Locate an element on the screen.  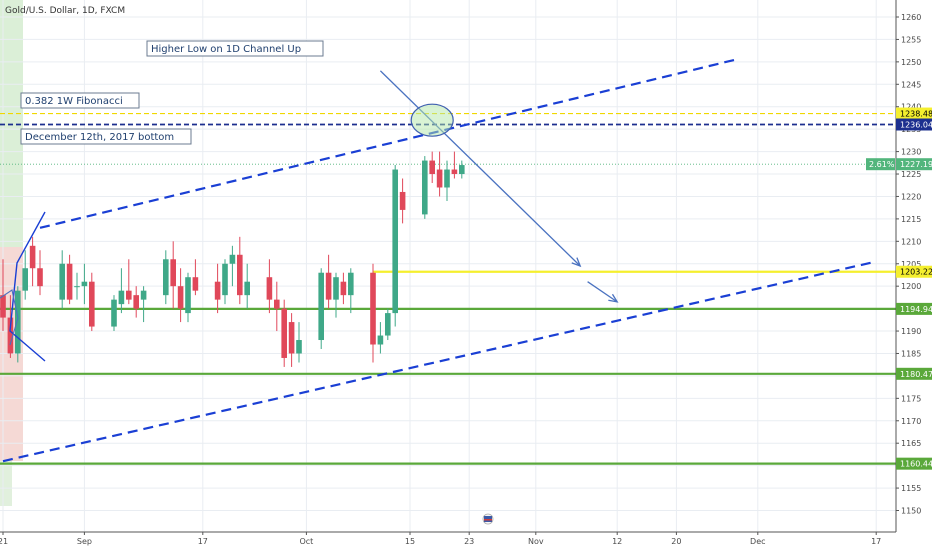
time-tick-label: 15 is located at coordinates (410, 541).